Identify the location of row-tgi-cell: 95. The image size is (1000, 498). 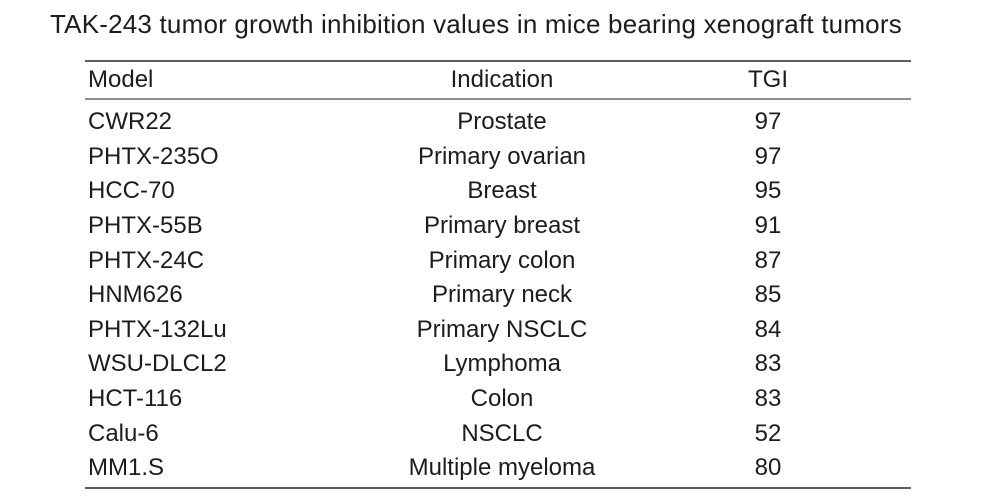
(768, 191).